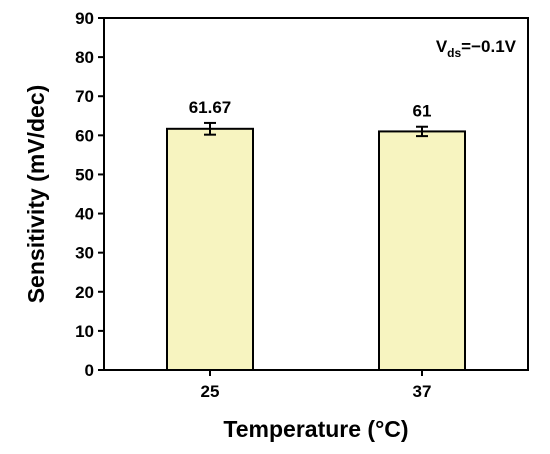 Image resolution: width=550 pixels, height=454 pixels. Describe the element at coordinates (310, 109) in the screenshot. I see `data-labels-group: 61.67 61` at that location.